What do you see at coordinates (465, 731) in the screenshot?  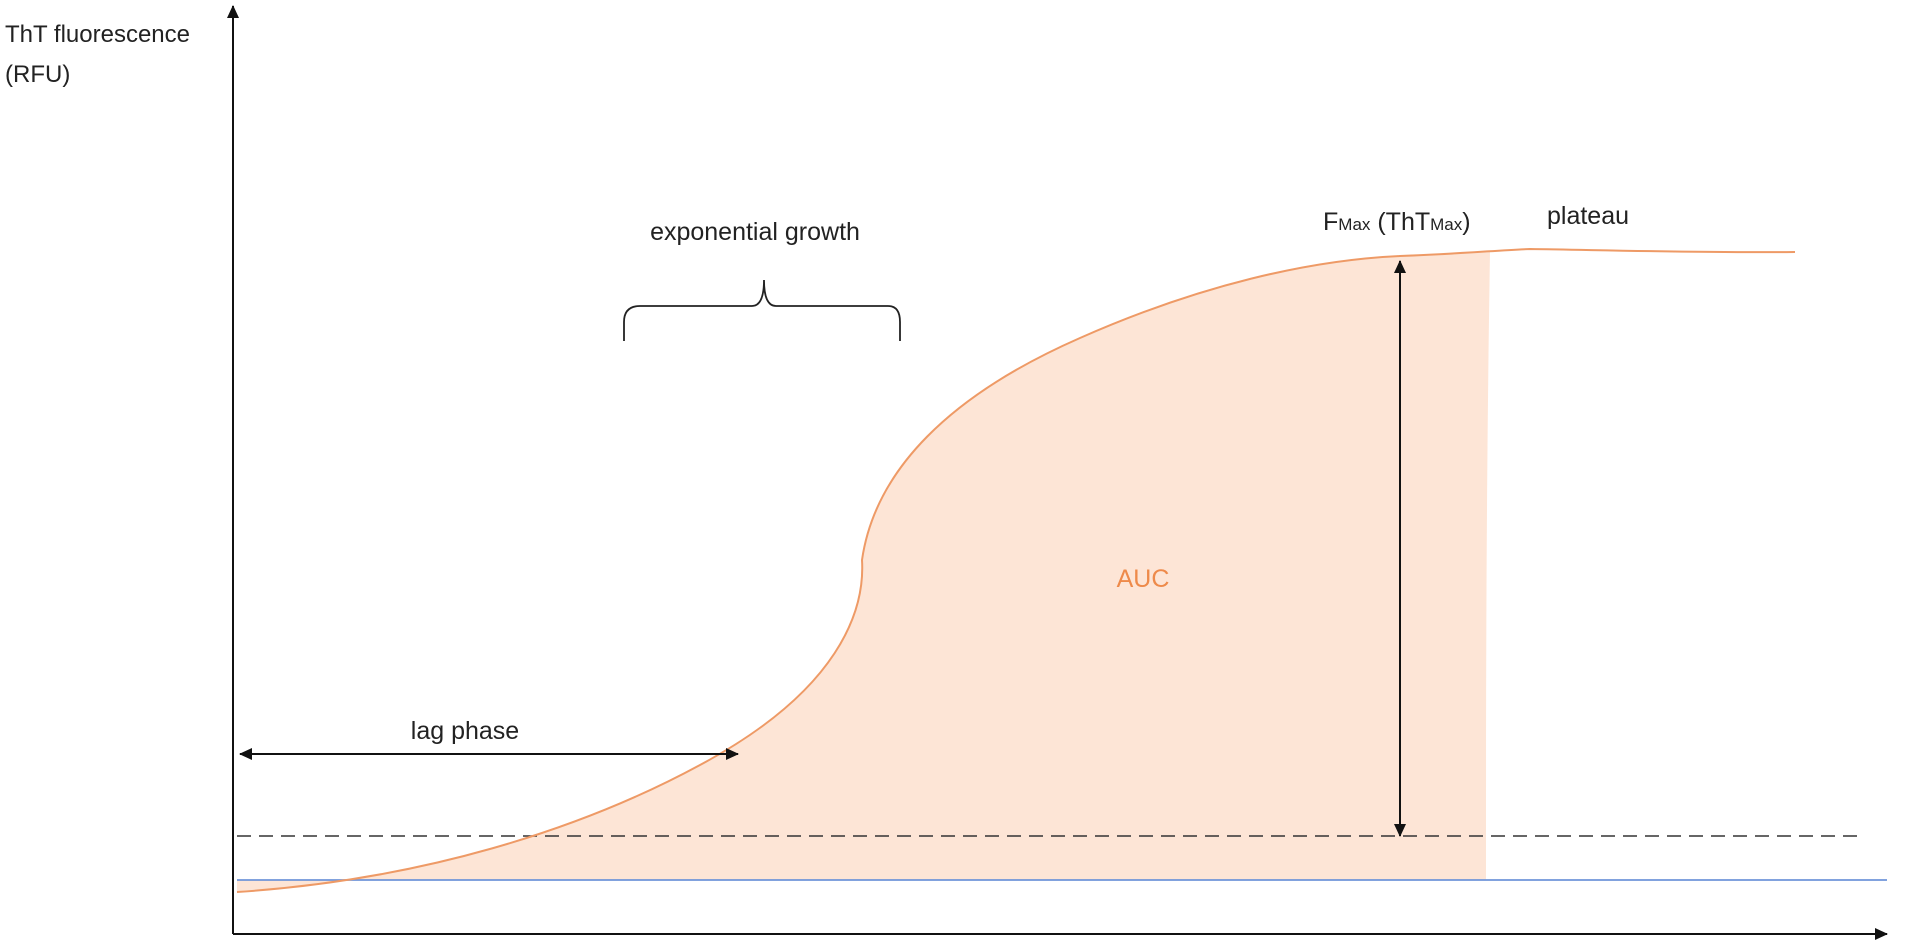 I see `lag-phase-label: lag phase` at bounding box center [465, 731].